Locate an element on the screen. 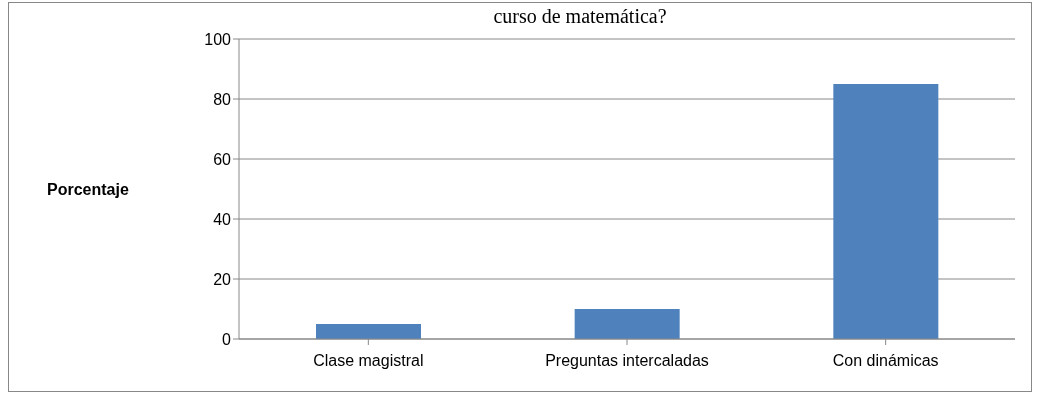  y-tick-label: 0 is located at coordinates (227, 339).